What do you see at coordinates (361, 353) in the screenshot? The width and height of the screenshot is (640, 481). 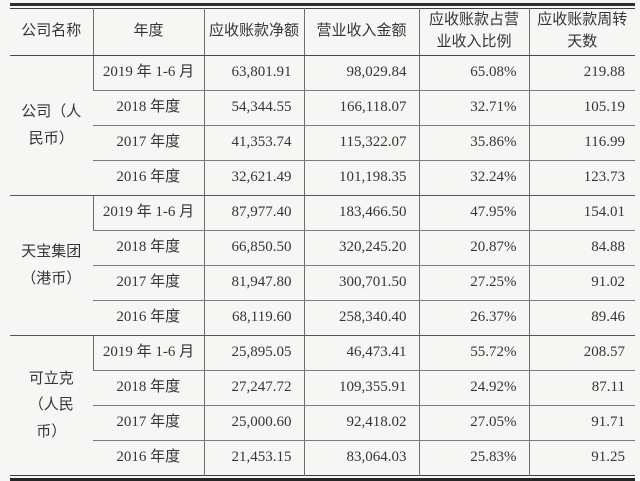 I see `revenue-cell: 46,473.41` at bounding box center [361, 353].